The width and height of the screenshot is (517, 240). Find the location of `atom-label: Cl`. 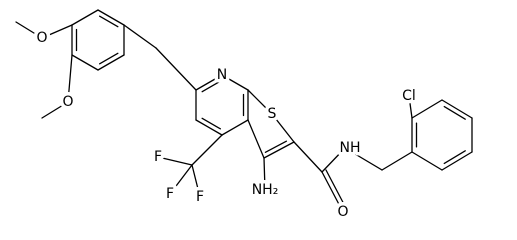

atom-label: Cl is located at coordinates (409, 96).